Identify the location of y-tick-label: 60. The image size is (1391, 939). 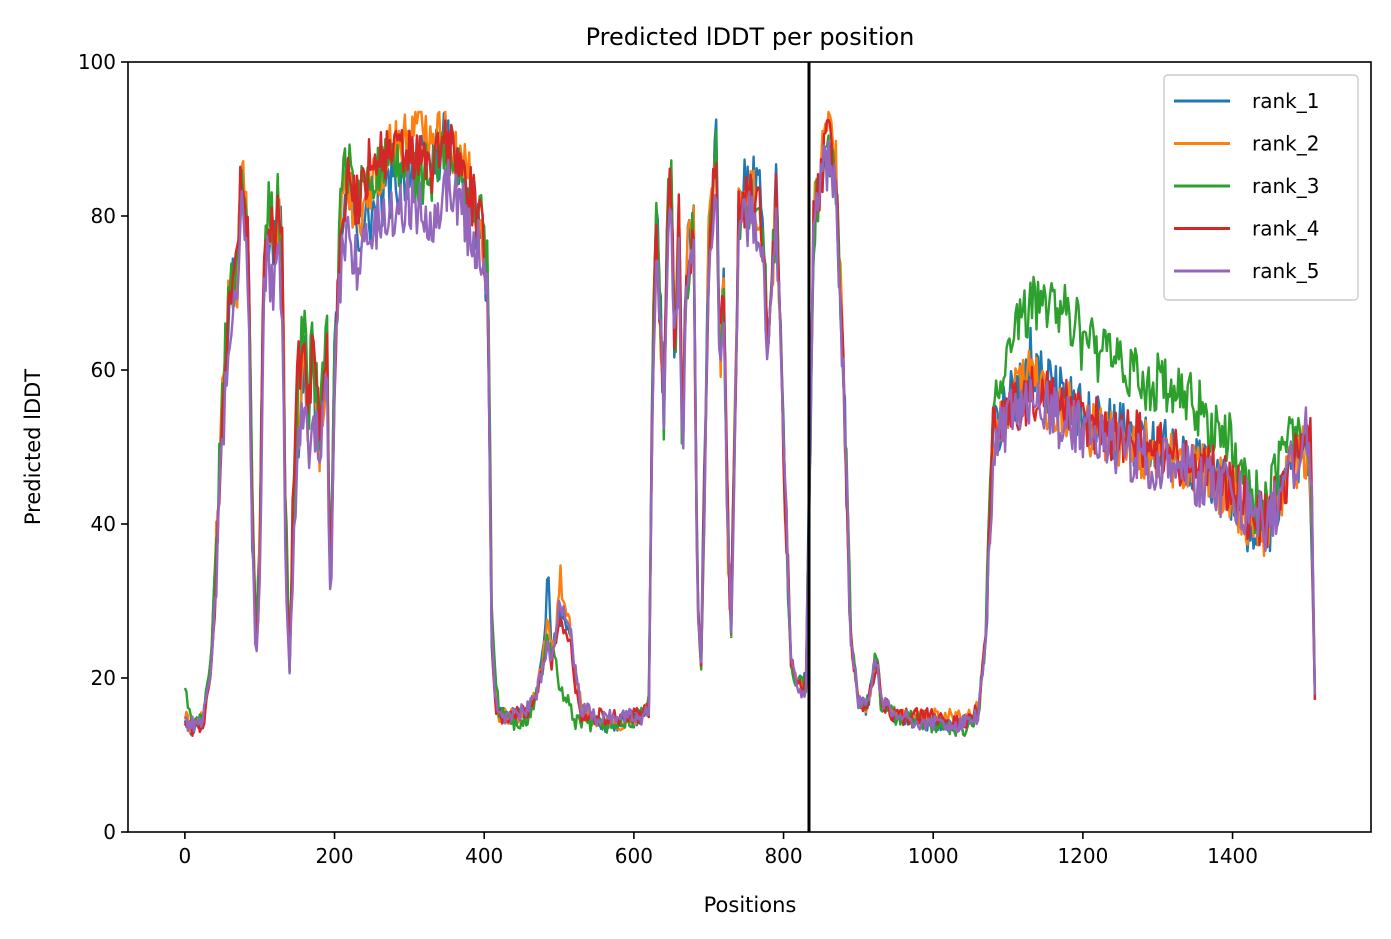
(103, 370).